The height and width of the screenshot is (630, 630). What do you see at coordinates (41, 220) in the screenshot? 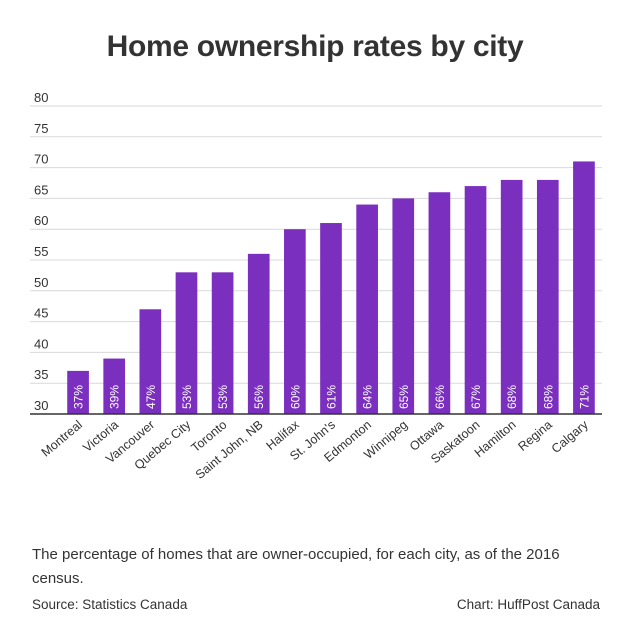
I see `y-tick-label: 60` at bounding box center [41, 220].